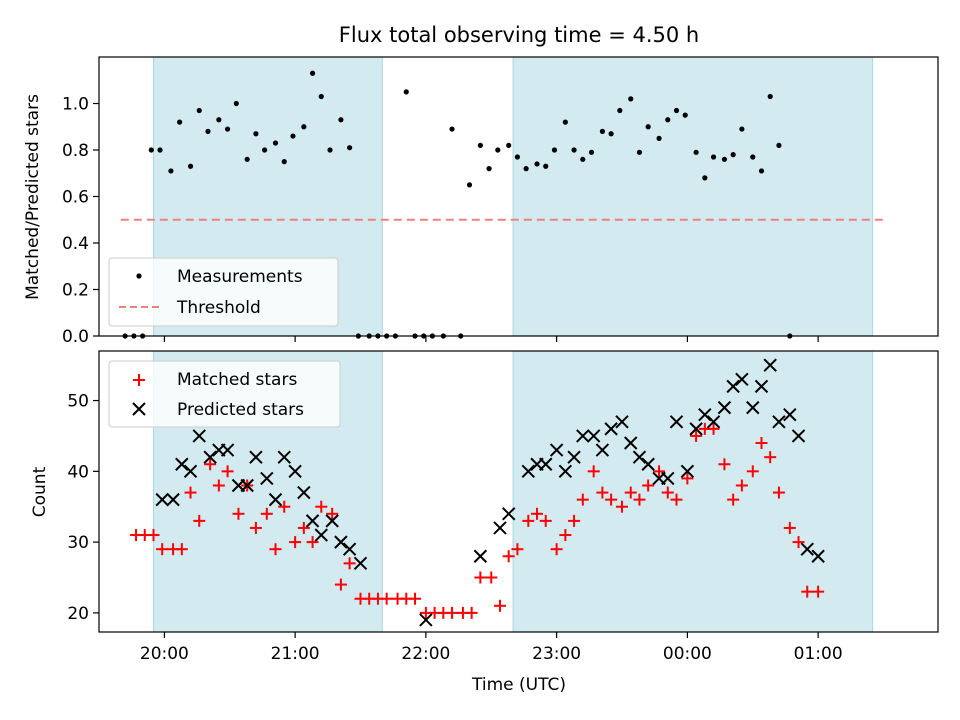  I want to click on top-y-axis-label: Matched/Predicted stars, so click(33, 197).